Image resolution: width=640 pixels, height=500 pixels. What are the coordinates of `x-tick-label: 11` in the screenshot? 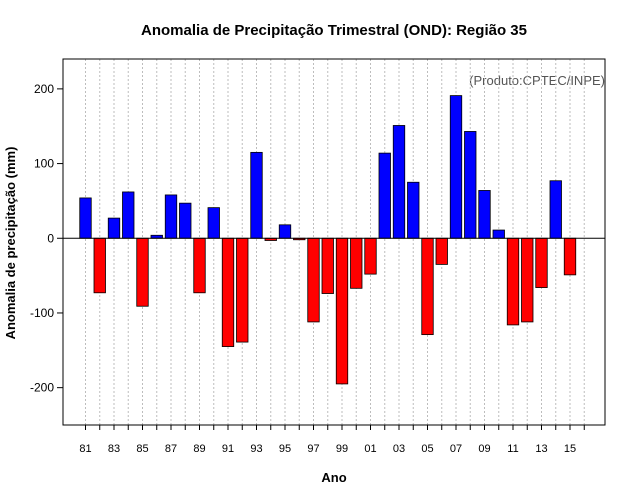 It's located at (512, 449).